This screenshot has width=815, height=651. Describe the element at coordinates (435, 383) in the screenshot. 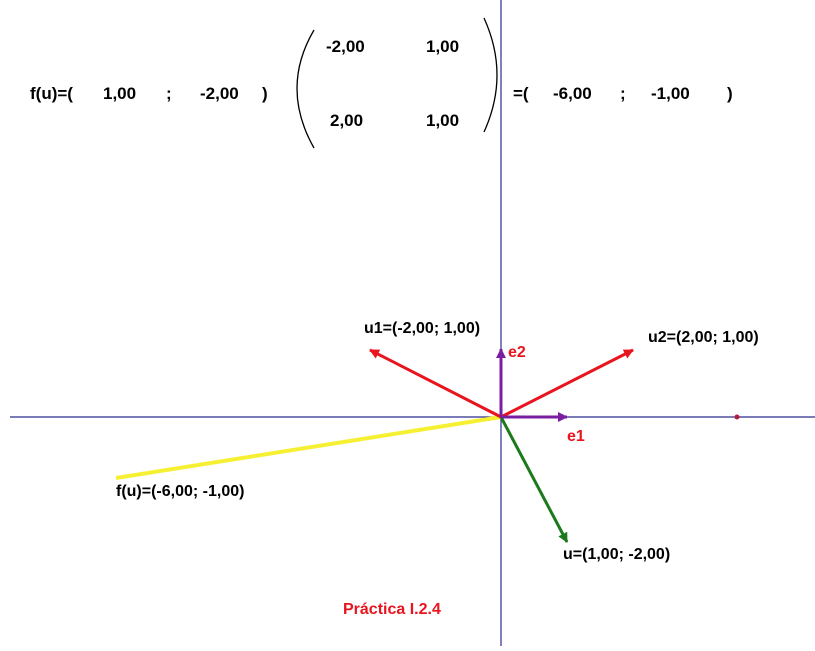

I see `vector-u1` at that location.